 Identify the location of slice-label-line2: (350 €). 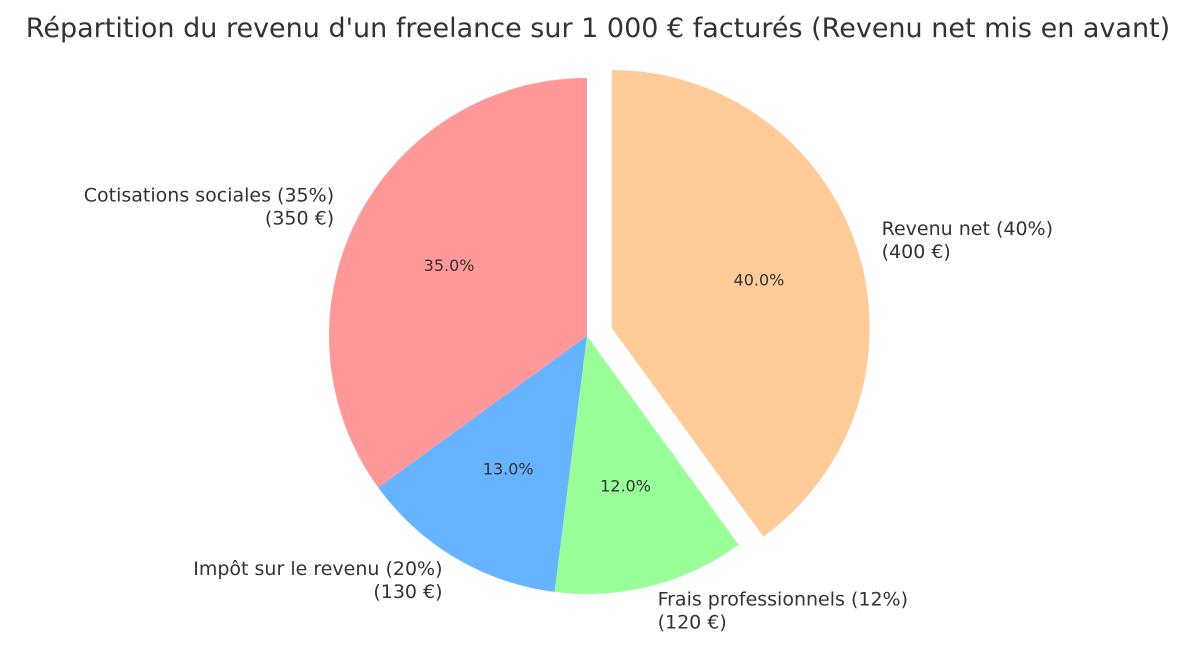
(299, 219).